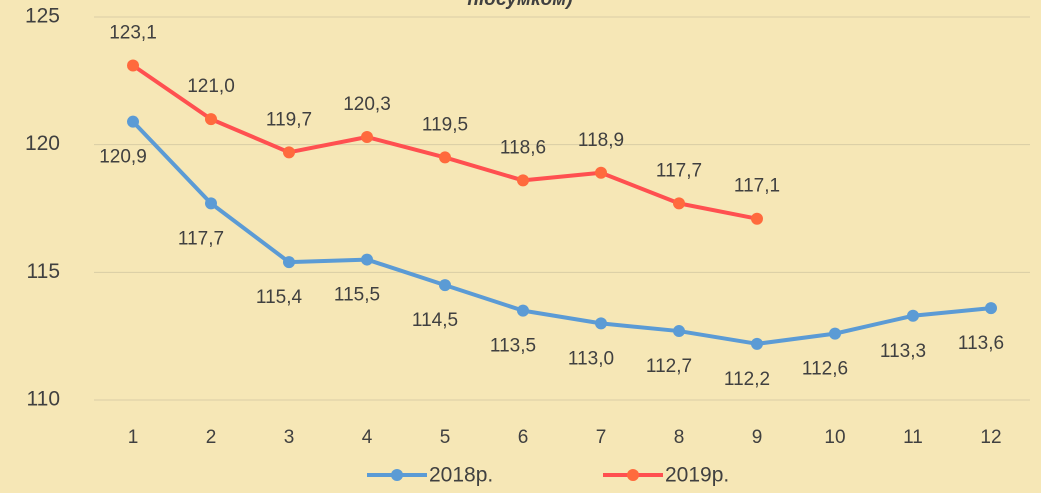 This screenshot has width=1041, height=493. I want to click on y-tick-label: 120, so click(42, 143).